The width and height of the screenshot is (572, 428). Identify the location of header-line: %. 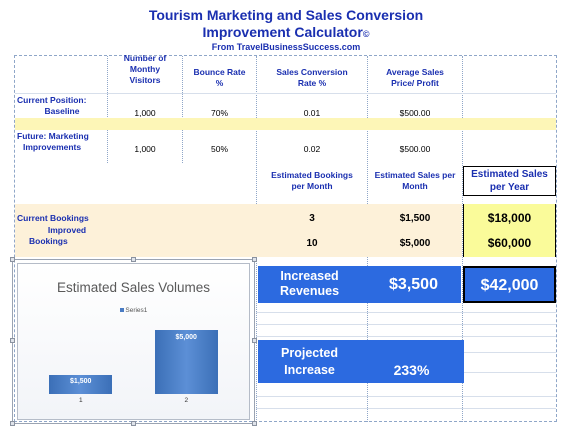
(219, 83).